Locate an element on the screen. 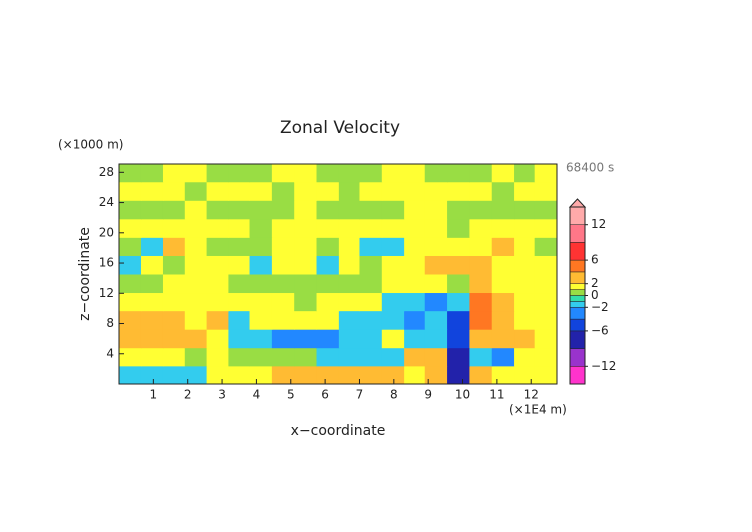 The height and width of the screenshot is (532, 752). colorbar-tick-label: 0 is located at coordinates (595, 295).